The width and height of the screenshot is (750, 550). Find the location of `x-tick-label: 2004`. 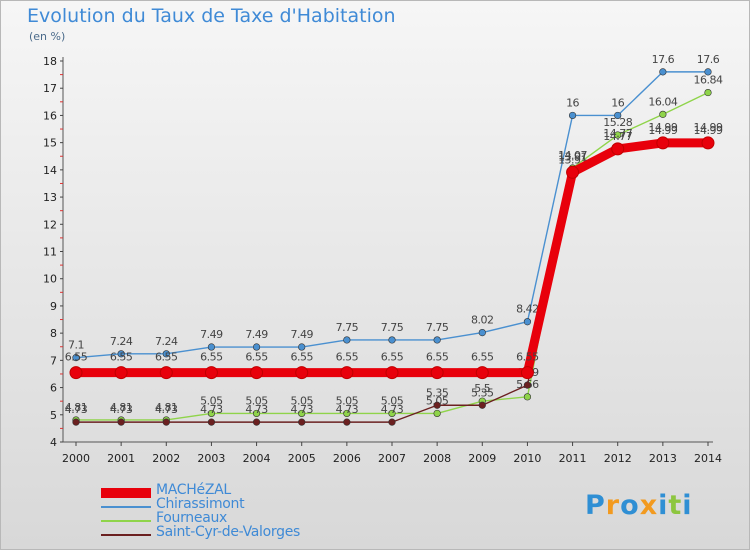

x-tick-label: 2004 is located at coordinates (257, 458).